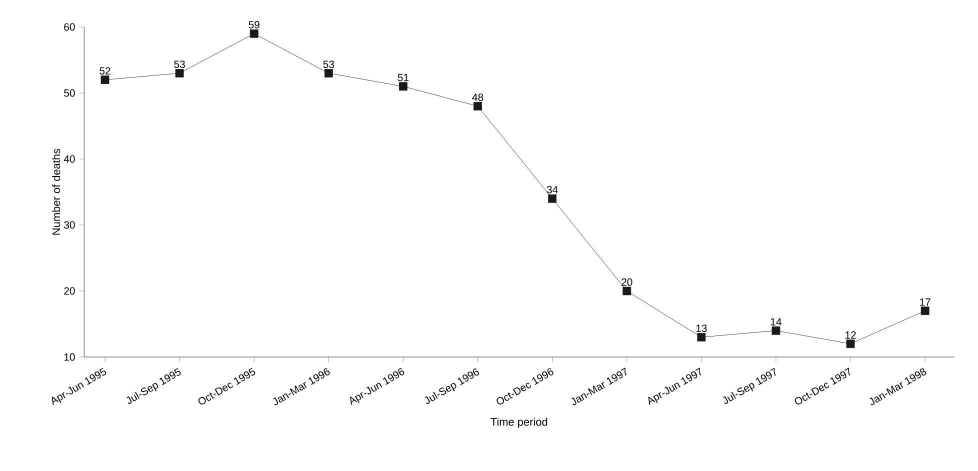 This screenshot has width=978, height=471. I want to click on y-tick-label: 40, so click(69, 159).